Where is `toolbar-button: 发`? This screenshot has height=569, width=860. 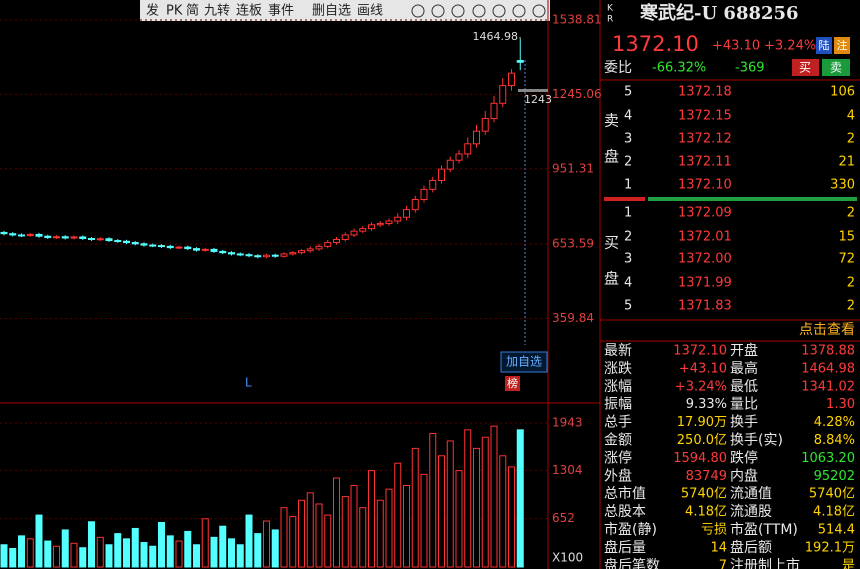
toolbar-button: 发 is located at coordinates (152, 11).